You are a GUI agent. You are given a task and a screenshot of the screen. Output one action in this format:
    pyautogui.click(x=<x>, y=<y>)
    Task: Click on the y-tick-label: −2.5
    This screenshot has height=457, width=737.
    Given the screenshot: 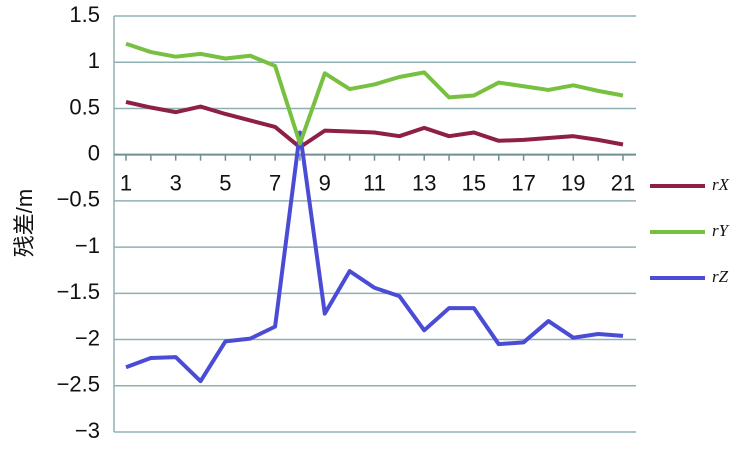 What is the action you would take?
    pyautogui.click(x=78, y=384)
    